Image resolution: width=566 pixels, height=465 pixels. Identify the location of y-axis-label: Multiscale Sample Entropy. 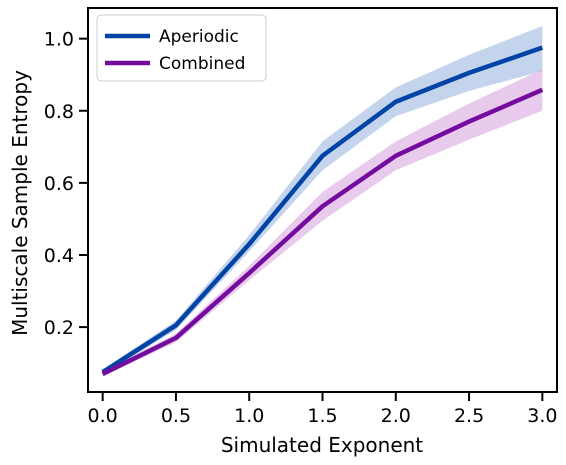
(20, 203).